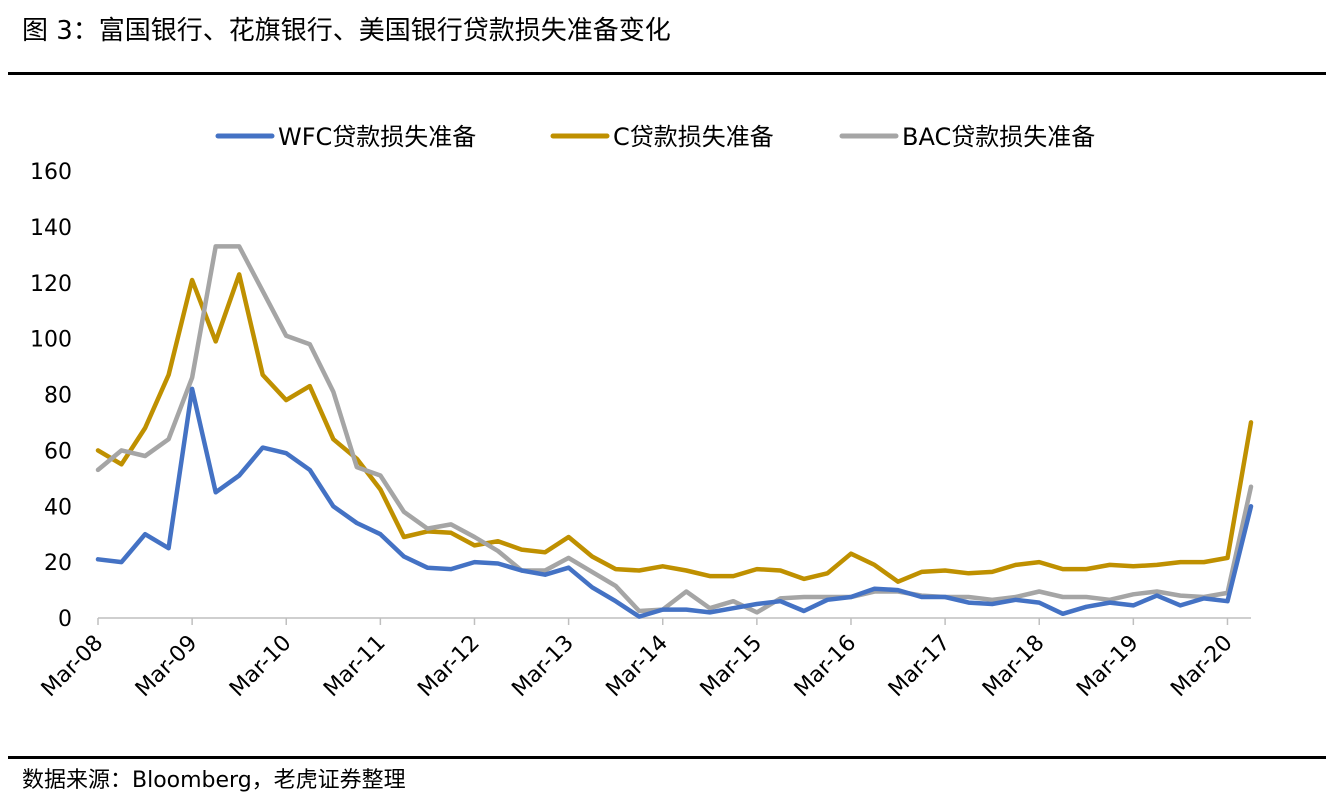 This screenshot has height=809, width=1331. I want to click on source-note: 数据来源：Bloomberg，老虎证券整理, so click(214, 780).